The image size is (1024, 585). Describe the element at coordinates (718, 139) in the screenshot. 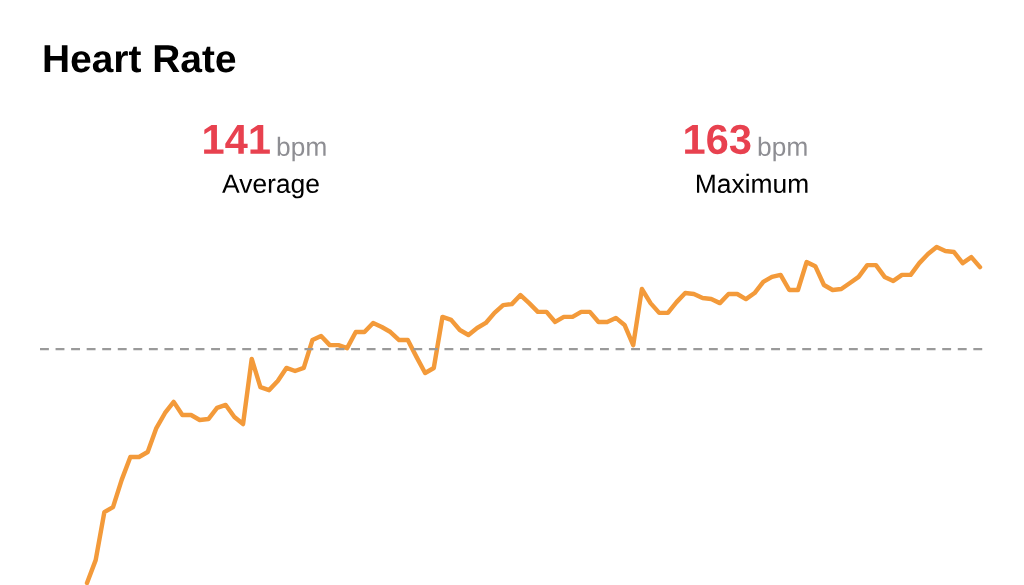

I see `text: 163` at that location.